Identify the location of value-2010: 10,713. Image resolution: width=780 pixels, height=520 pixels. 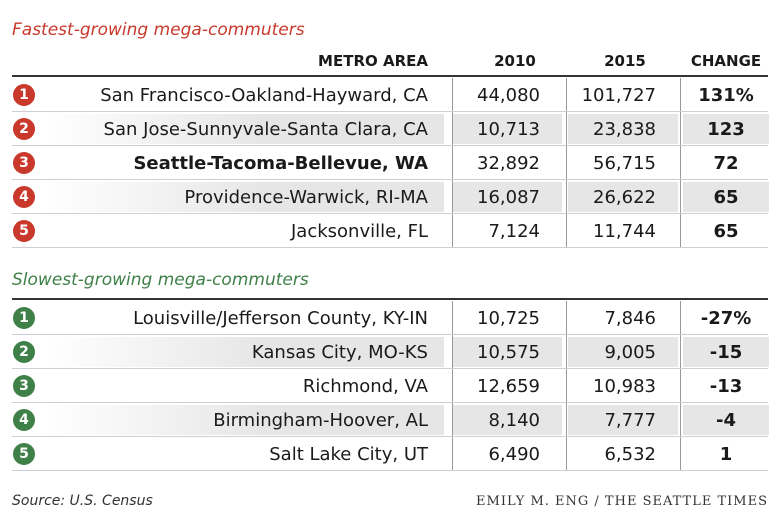
(508, 129).